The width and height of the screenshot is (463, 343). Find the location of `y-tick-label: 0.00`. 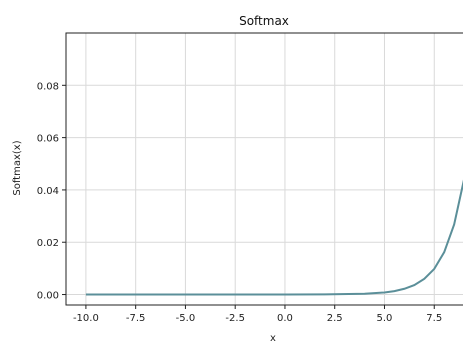

y-tick-label: 0.00 is located at coordinates (48, 296).